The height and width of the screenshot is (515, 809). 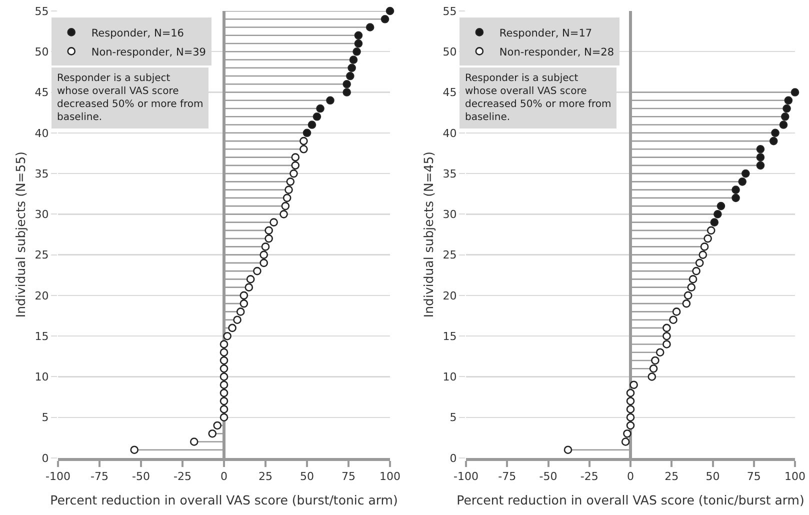 I want to click on legend-label: Non-responder, N=39, so click(x=148, y=52).